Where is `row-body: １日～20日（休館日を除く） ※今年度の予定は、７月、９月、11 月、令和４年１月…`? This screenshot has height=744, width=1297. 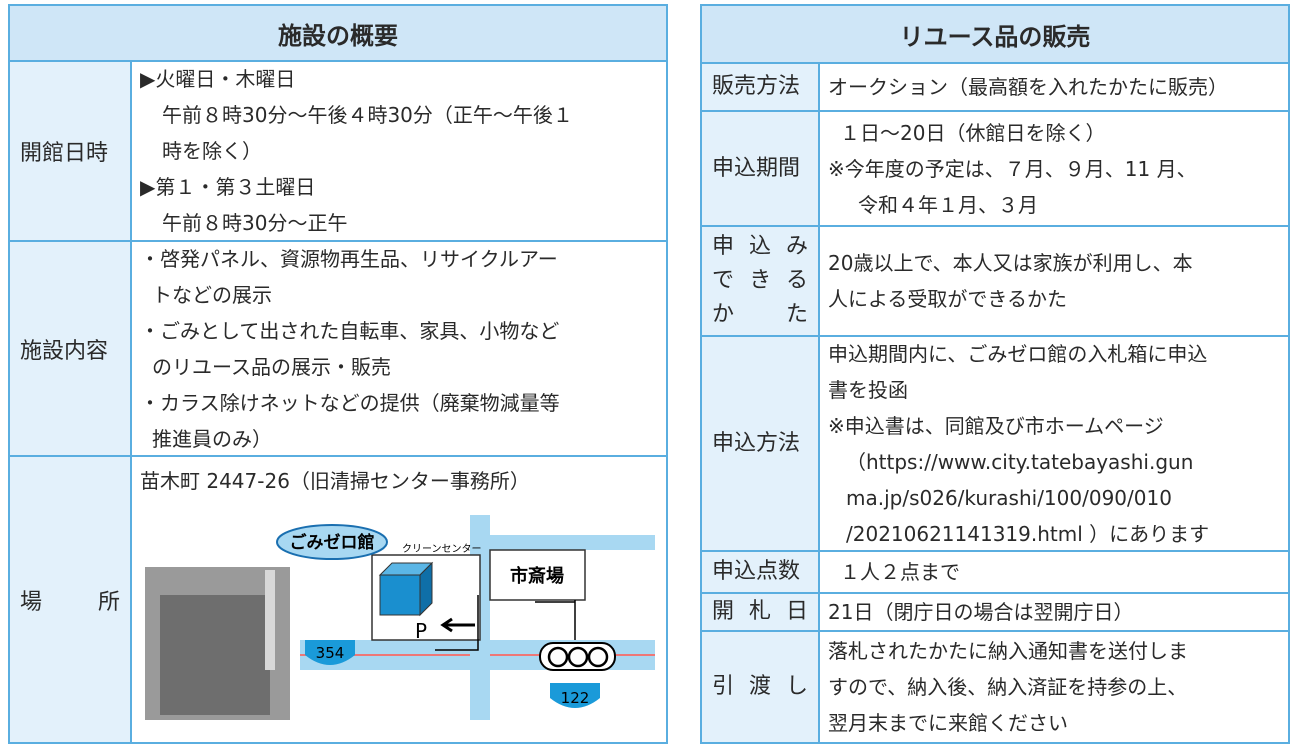 row-body: １日～20日（休館日を除く） ※今年度の予定は、７月、９月、11 月、令和４年１月… is located at coordinates (1054, 168).